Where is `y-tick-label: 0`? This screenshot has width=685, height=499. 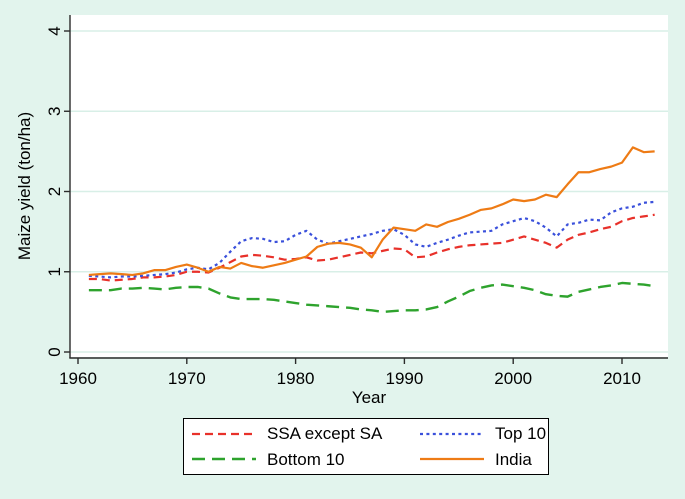 y-tick-label: 0 is located at coordinates (54, 351).